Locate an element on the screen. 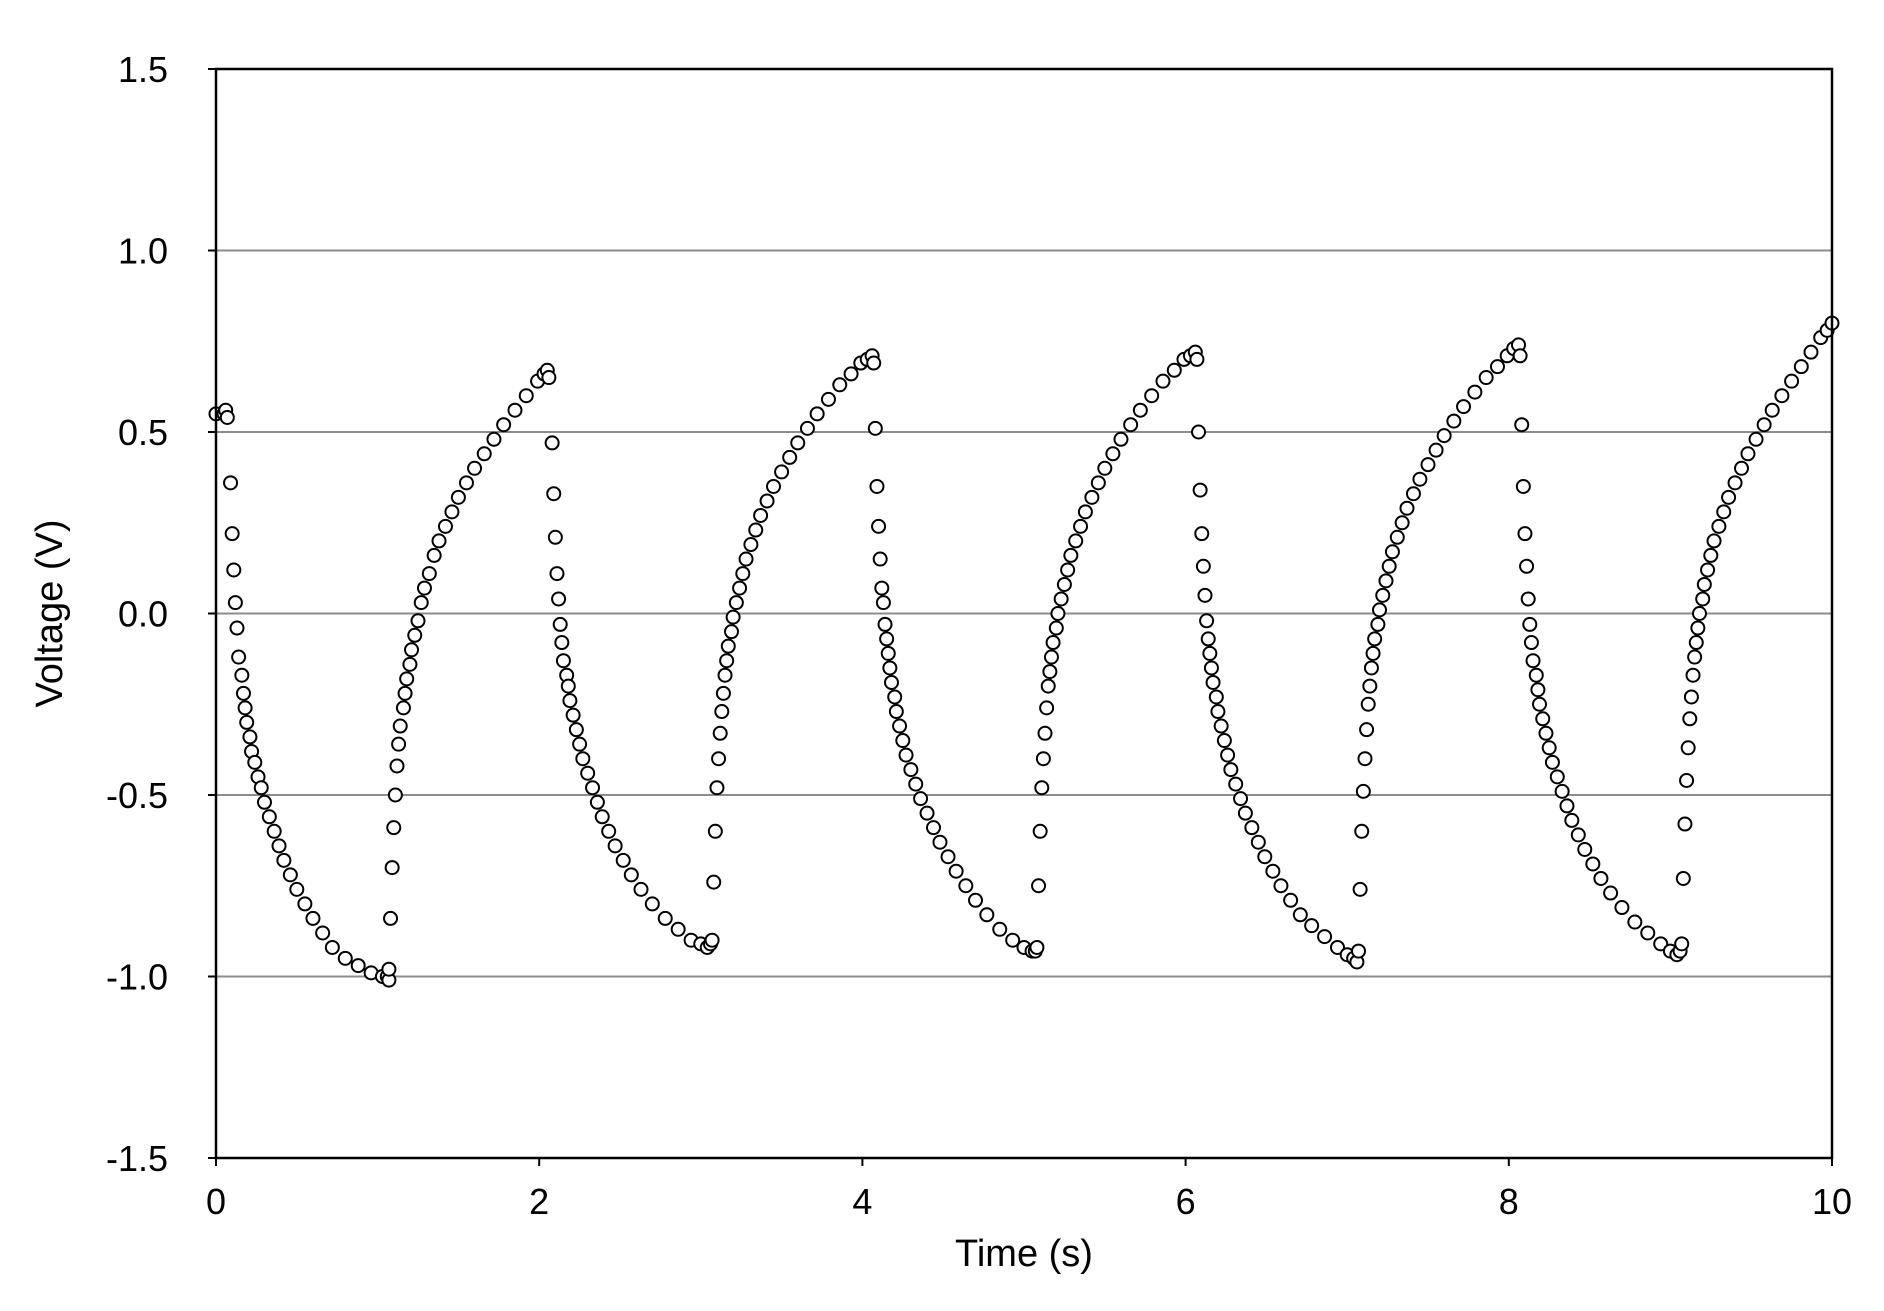  x-tick-label-3: 6 is located at coordinates (1186, 1201).